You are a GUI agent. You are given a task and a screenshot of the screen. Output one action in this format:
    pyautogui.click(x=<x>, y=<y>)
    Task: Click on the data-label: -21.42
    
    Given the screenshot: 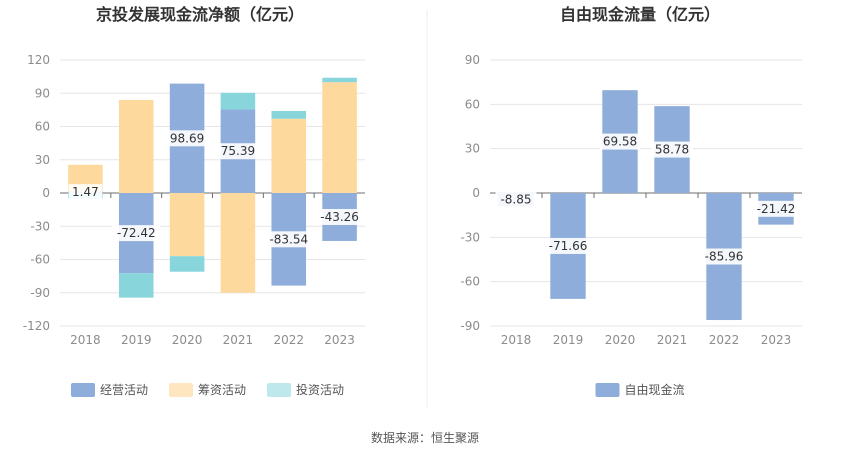 What is the action you would take?
    pyautogui.click(x=776, y=209)
    